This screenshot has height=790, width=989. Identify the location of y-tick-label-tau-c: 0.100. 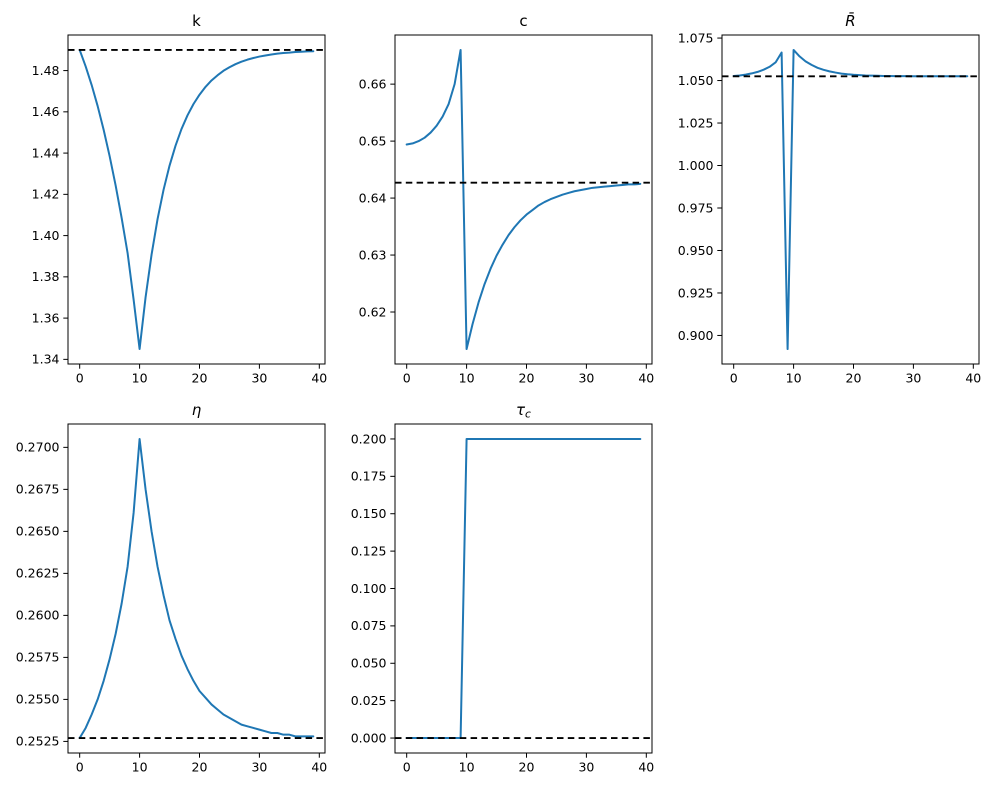
(369, 588).